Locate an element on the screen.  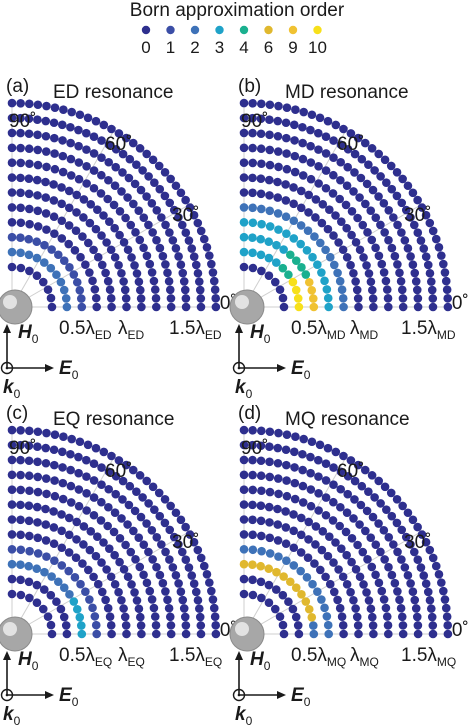
scatterer-sphere is located at coordinates (16, 634).